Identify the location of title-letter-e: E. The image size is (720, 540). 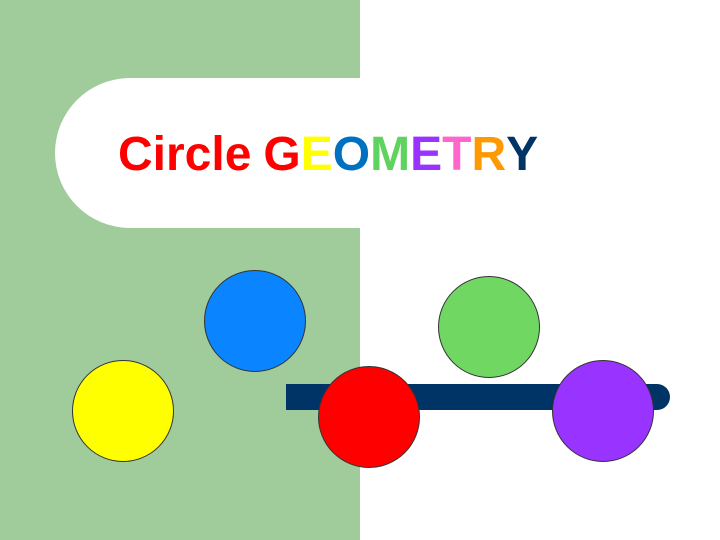
(316, 154).